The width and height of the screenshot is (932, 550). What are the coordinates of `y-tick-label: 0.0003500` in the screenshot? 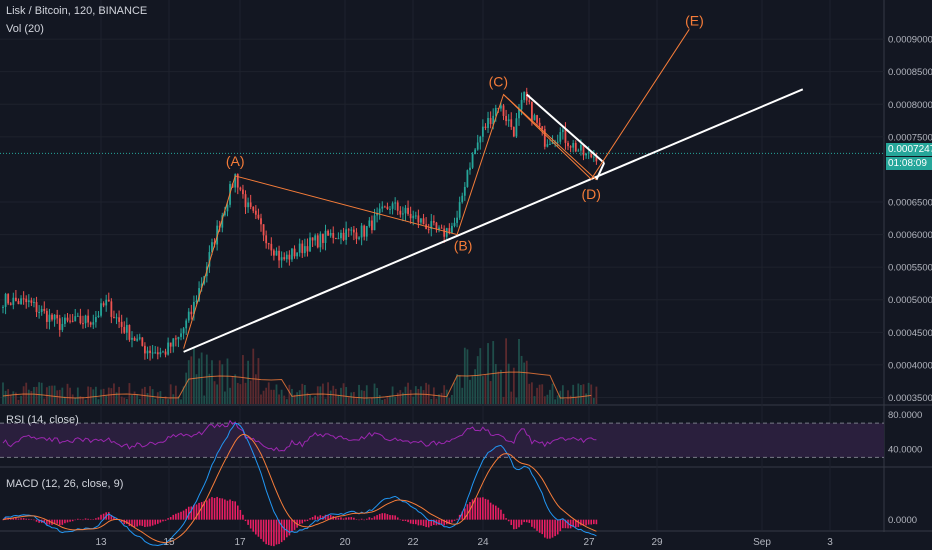 It's located at (910, 398).